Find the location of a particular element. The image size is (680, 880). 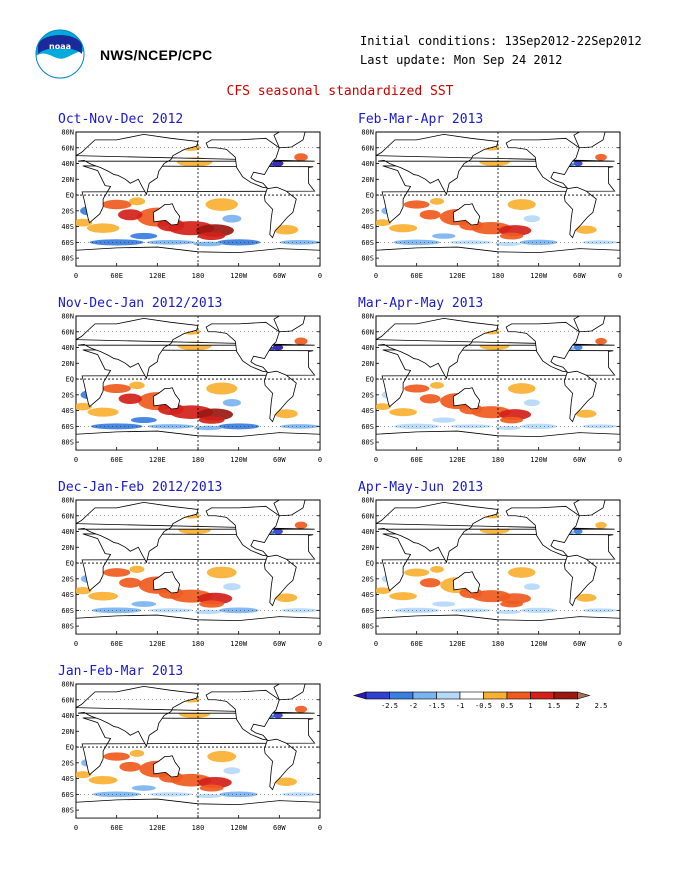

initial-conditions-text: Initial conditions: 13Sep2012-22Sep2012 is located at coordinates (501, 41).